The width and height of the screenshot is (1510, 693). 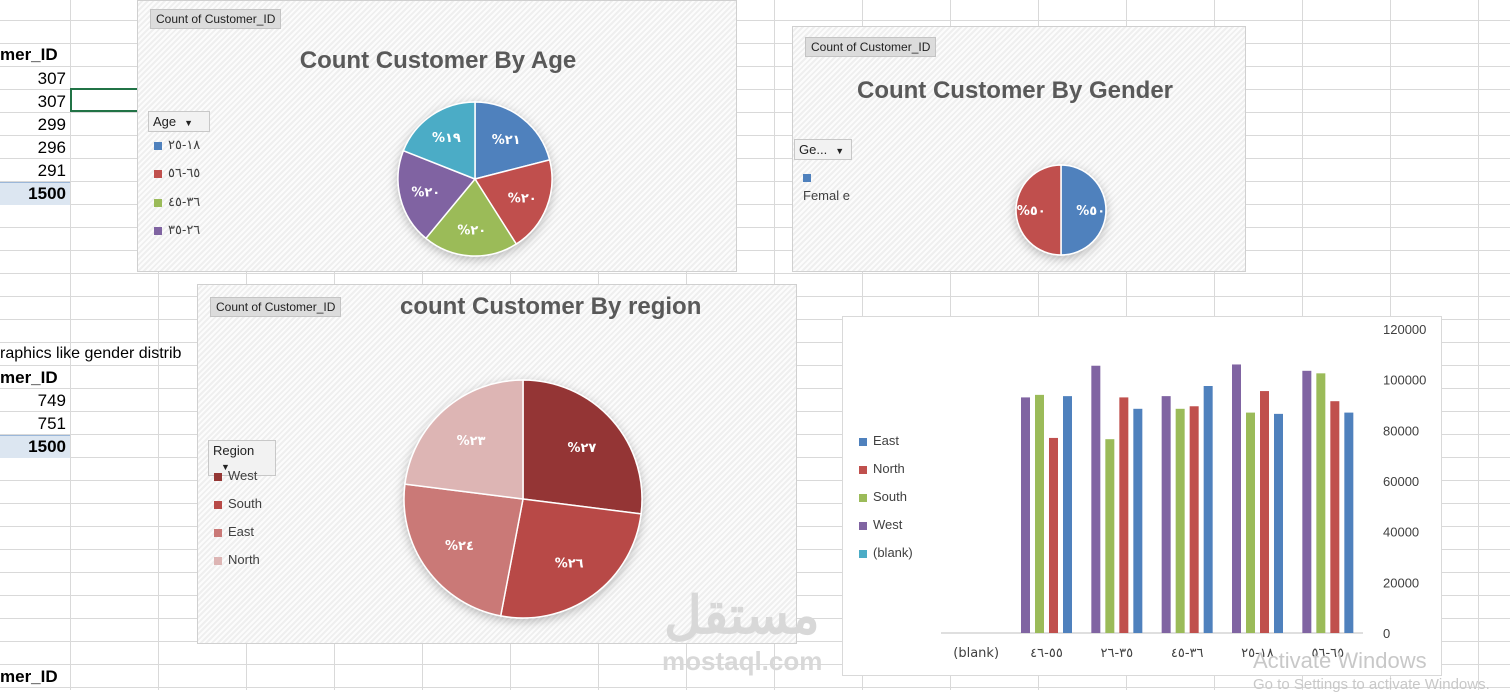 What do you see at coordinates (1404, 380) in the screenshot?
I see `bar-y-tick-label: 100000` at bounding box center [1404, 380].